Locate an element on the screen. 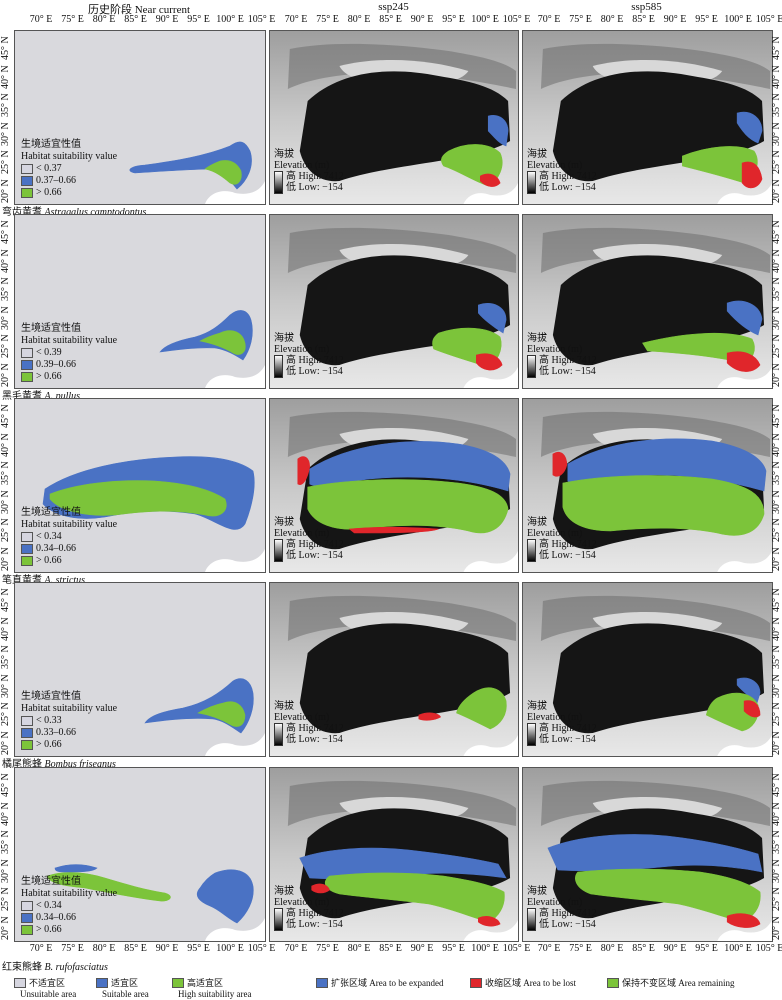 The width and height of the screenshot is (782, 1000). range-area-expanded is located at coordinates (744, 318).